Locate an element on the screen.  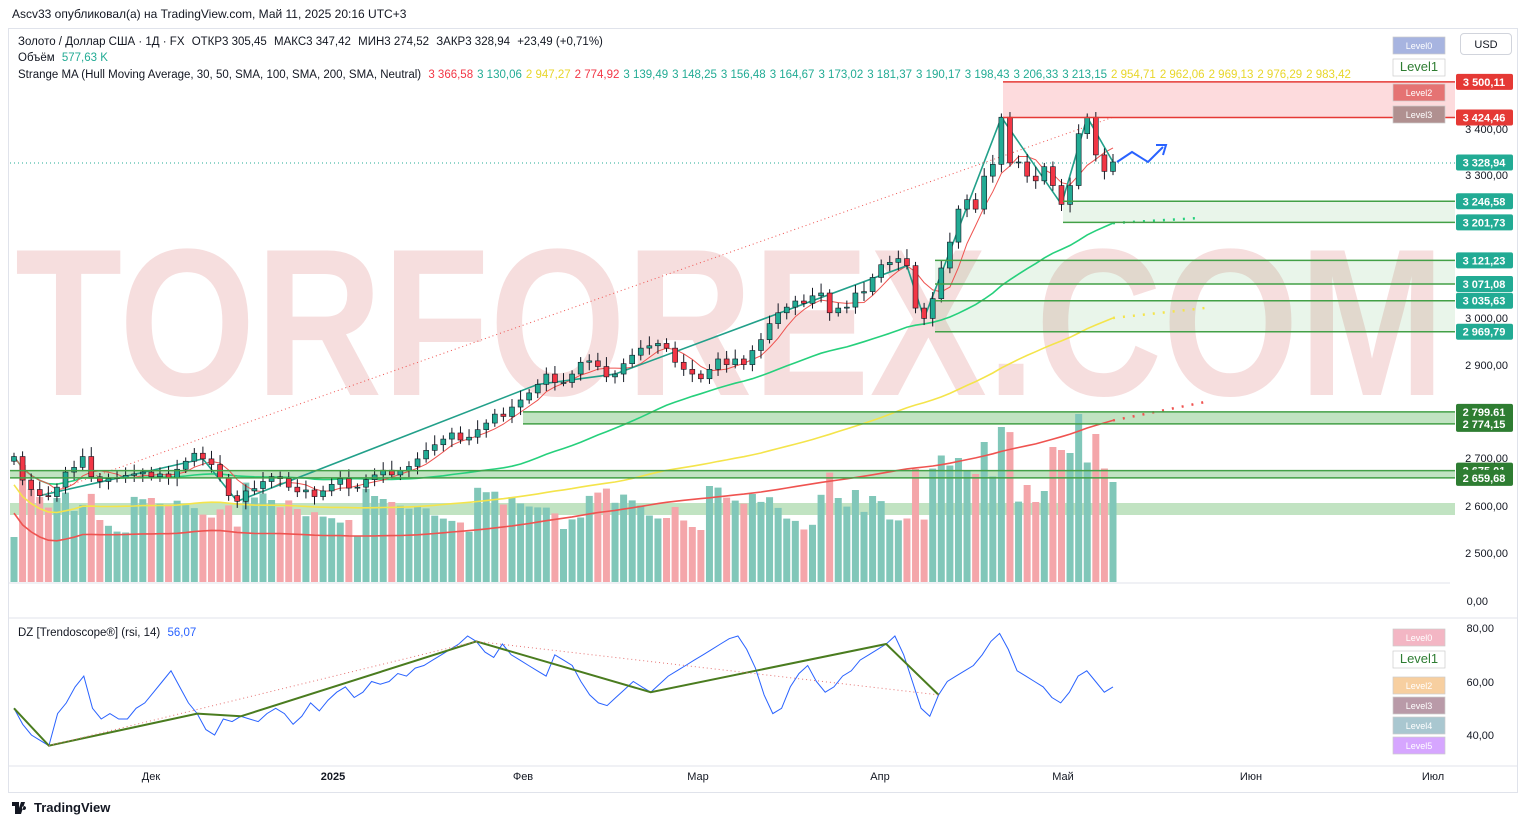
rsi-value: 56,07 is located at coordinates (182, 633).